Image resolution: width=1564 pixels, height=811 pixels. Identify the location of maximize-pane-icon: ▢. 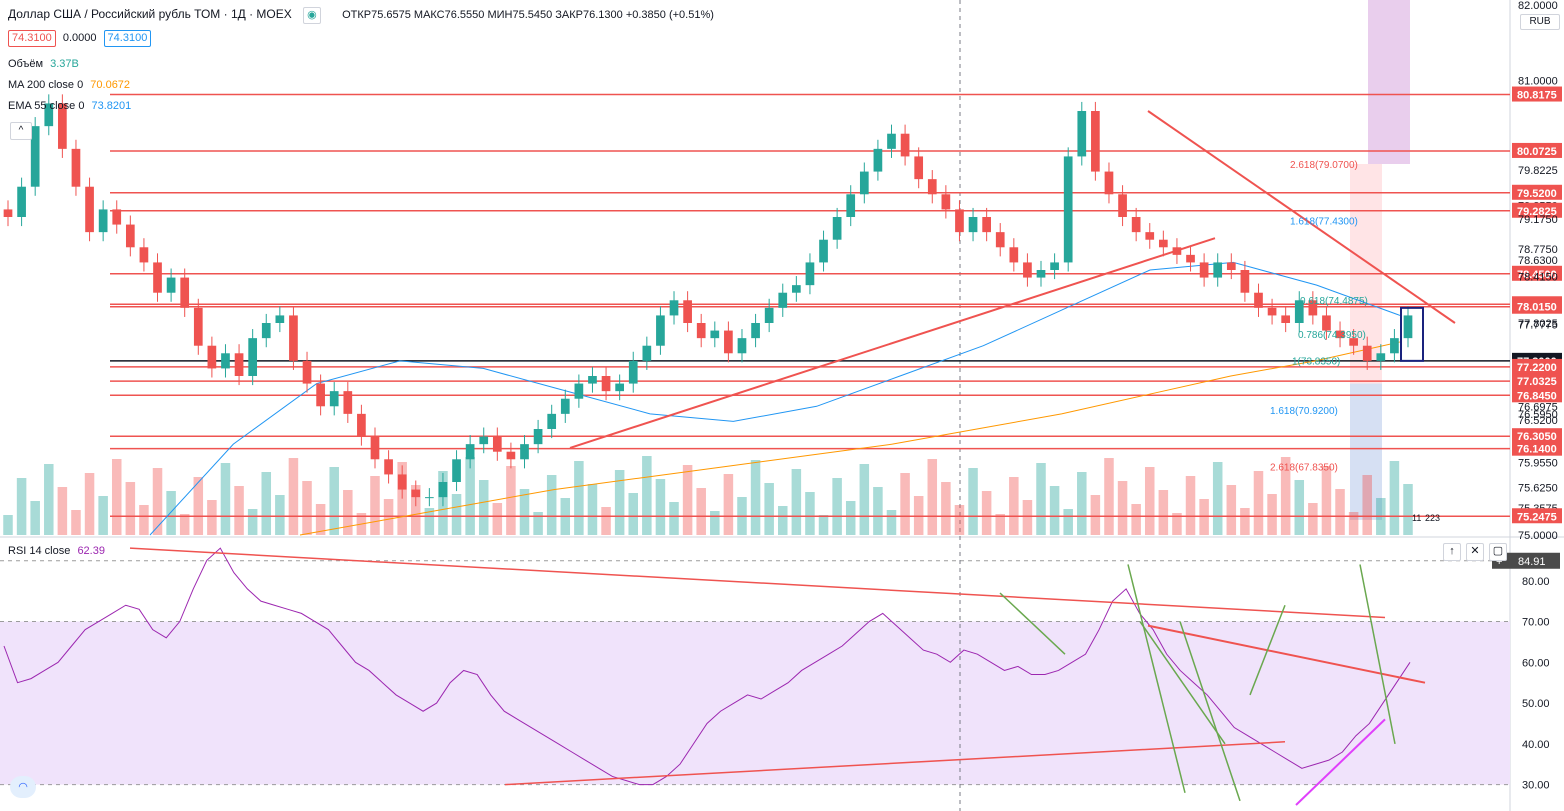
(1498, 552).